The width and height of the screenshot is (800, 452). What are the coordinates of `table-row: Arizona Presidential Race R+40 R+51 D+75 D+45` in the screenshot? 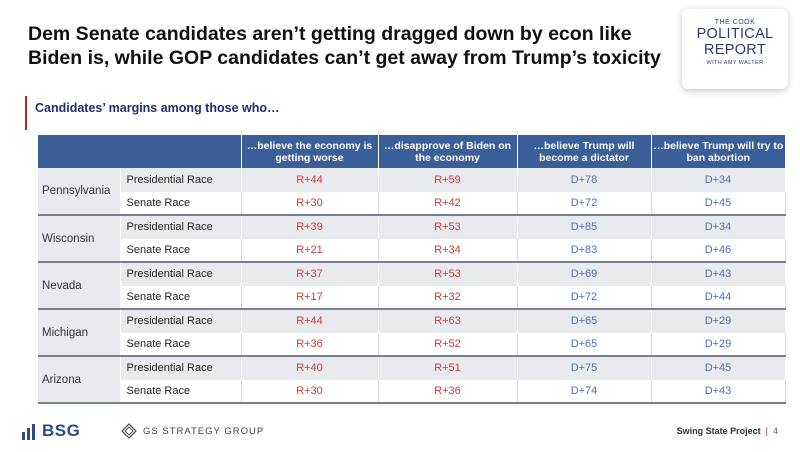 It's located at (412, 380).